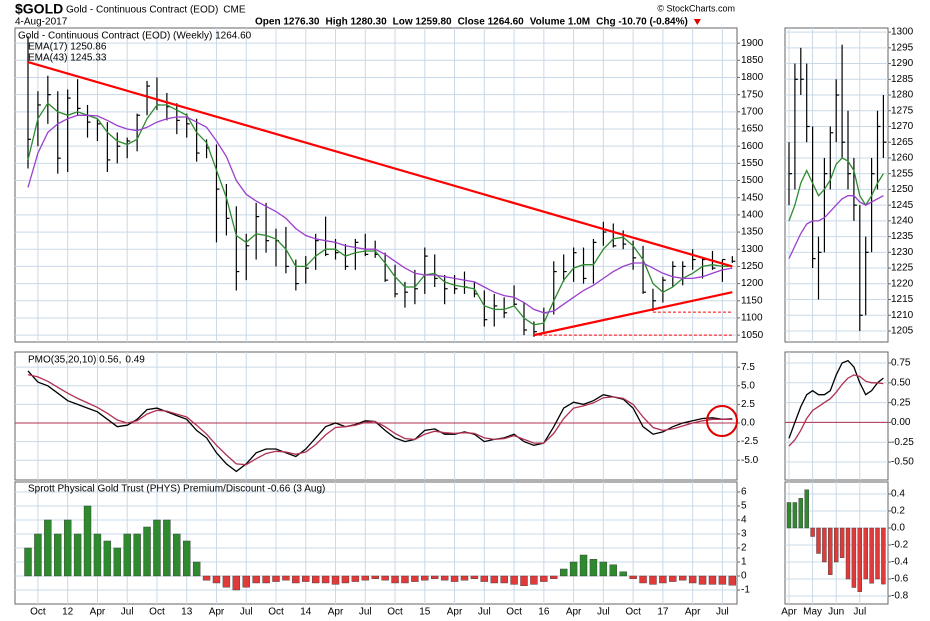 The image size is (930, 621). I want to click on y-tick-label: 1260, so click(902, 158).